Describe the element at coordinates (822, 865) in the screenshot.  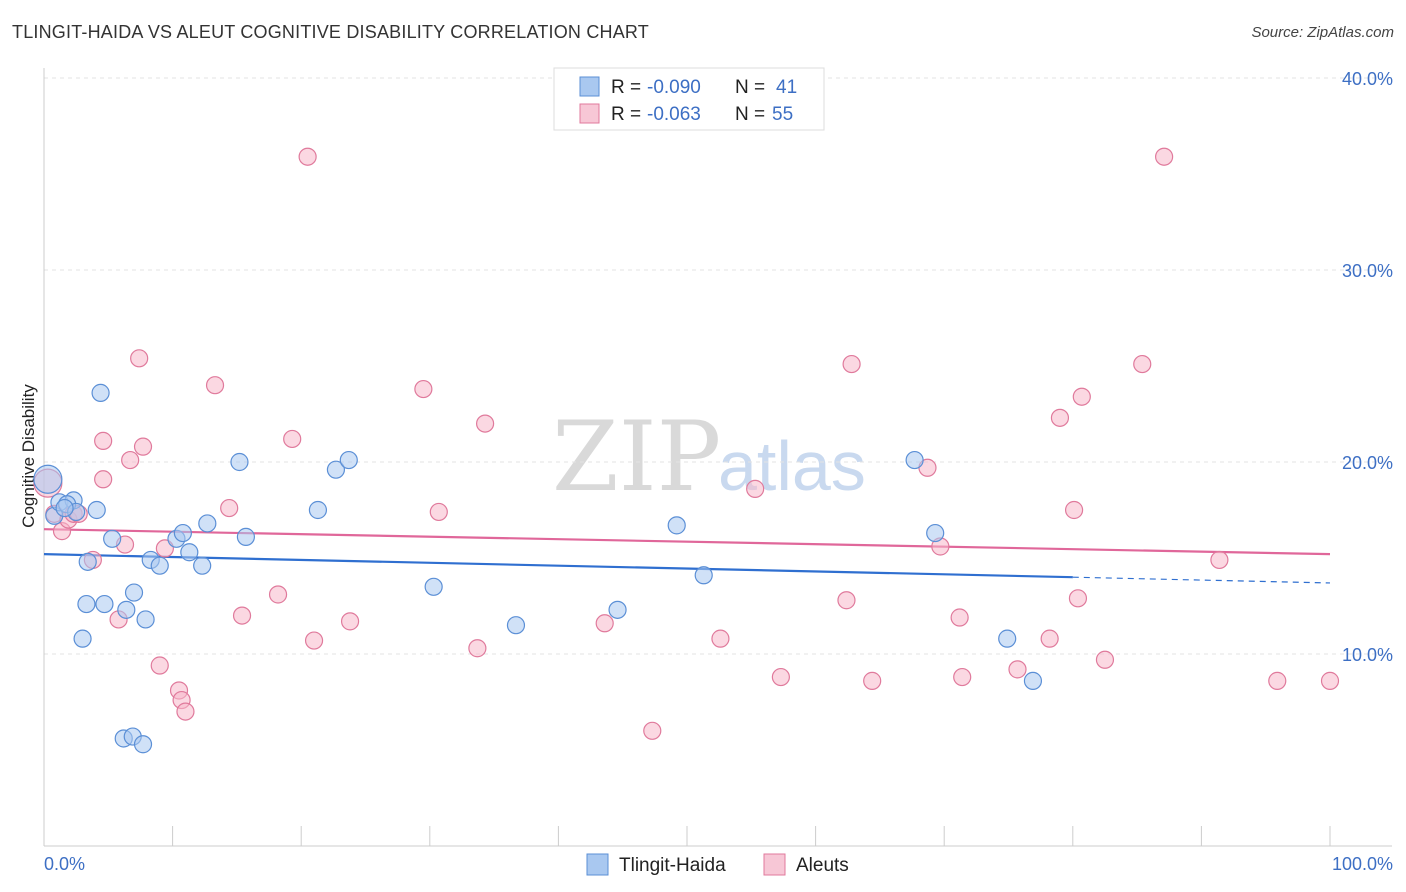
I see `bottom-legend-label-aleuts: Aleuts` at that location.